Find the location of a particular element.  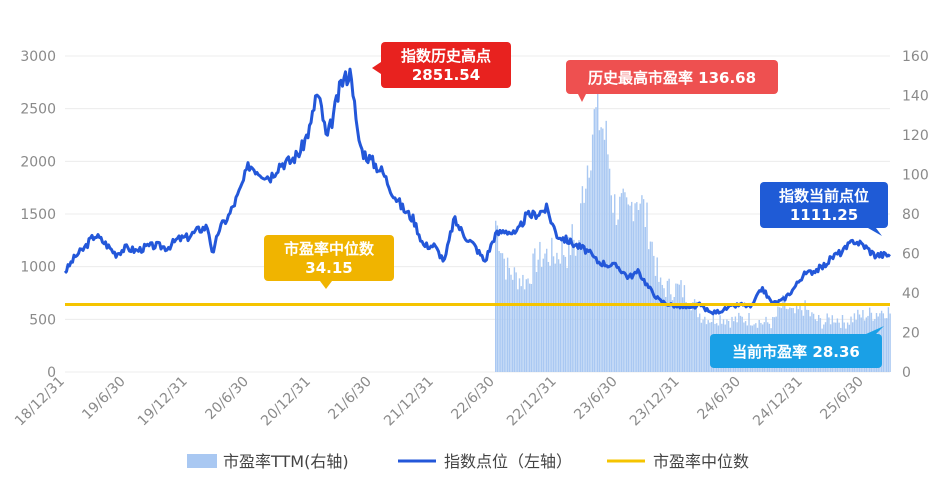

left-tick-label: 1500 is located at coordinates (38, 215).